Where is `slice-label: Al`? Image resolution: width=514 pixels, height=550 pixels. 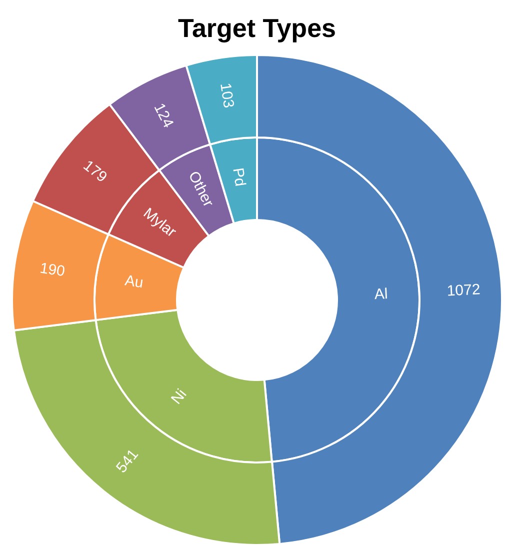
slice-label: Al is located at coordinates (381, 295).